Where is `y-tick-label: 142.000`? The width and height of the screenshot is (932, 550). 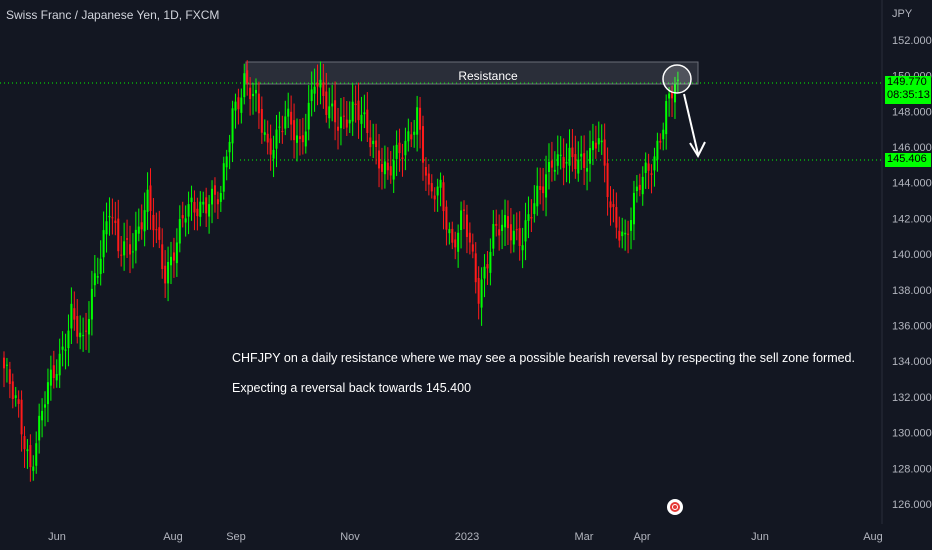 y-tick-label: 142.000 is located at coordinates (912, 219).